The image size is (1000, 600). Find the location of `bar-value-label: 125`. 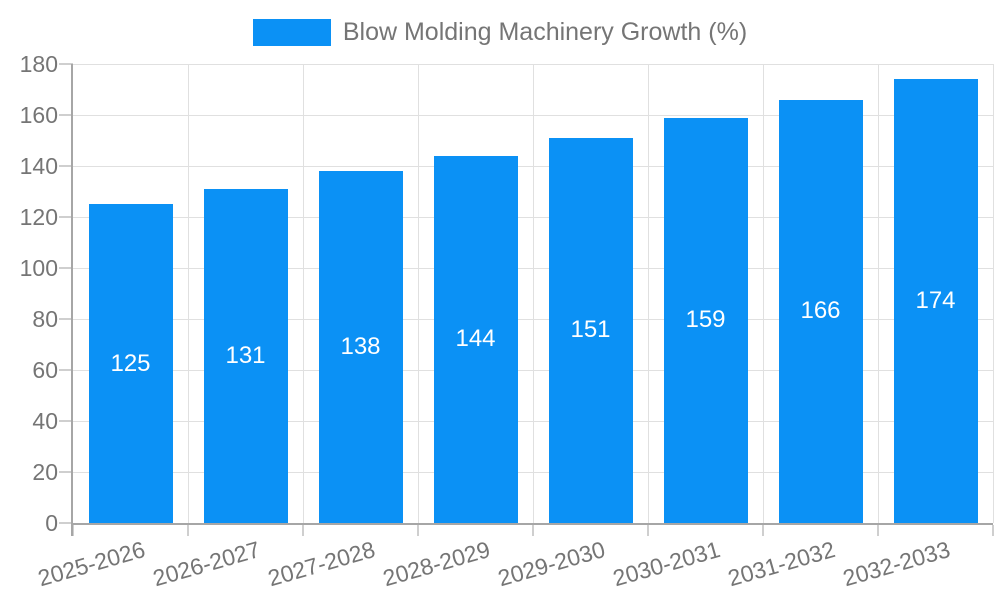

bar-value-label: 125 is located at coordinates (130, 363).